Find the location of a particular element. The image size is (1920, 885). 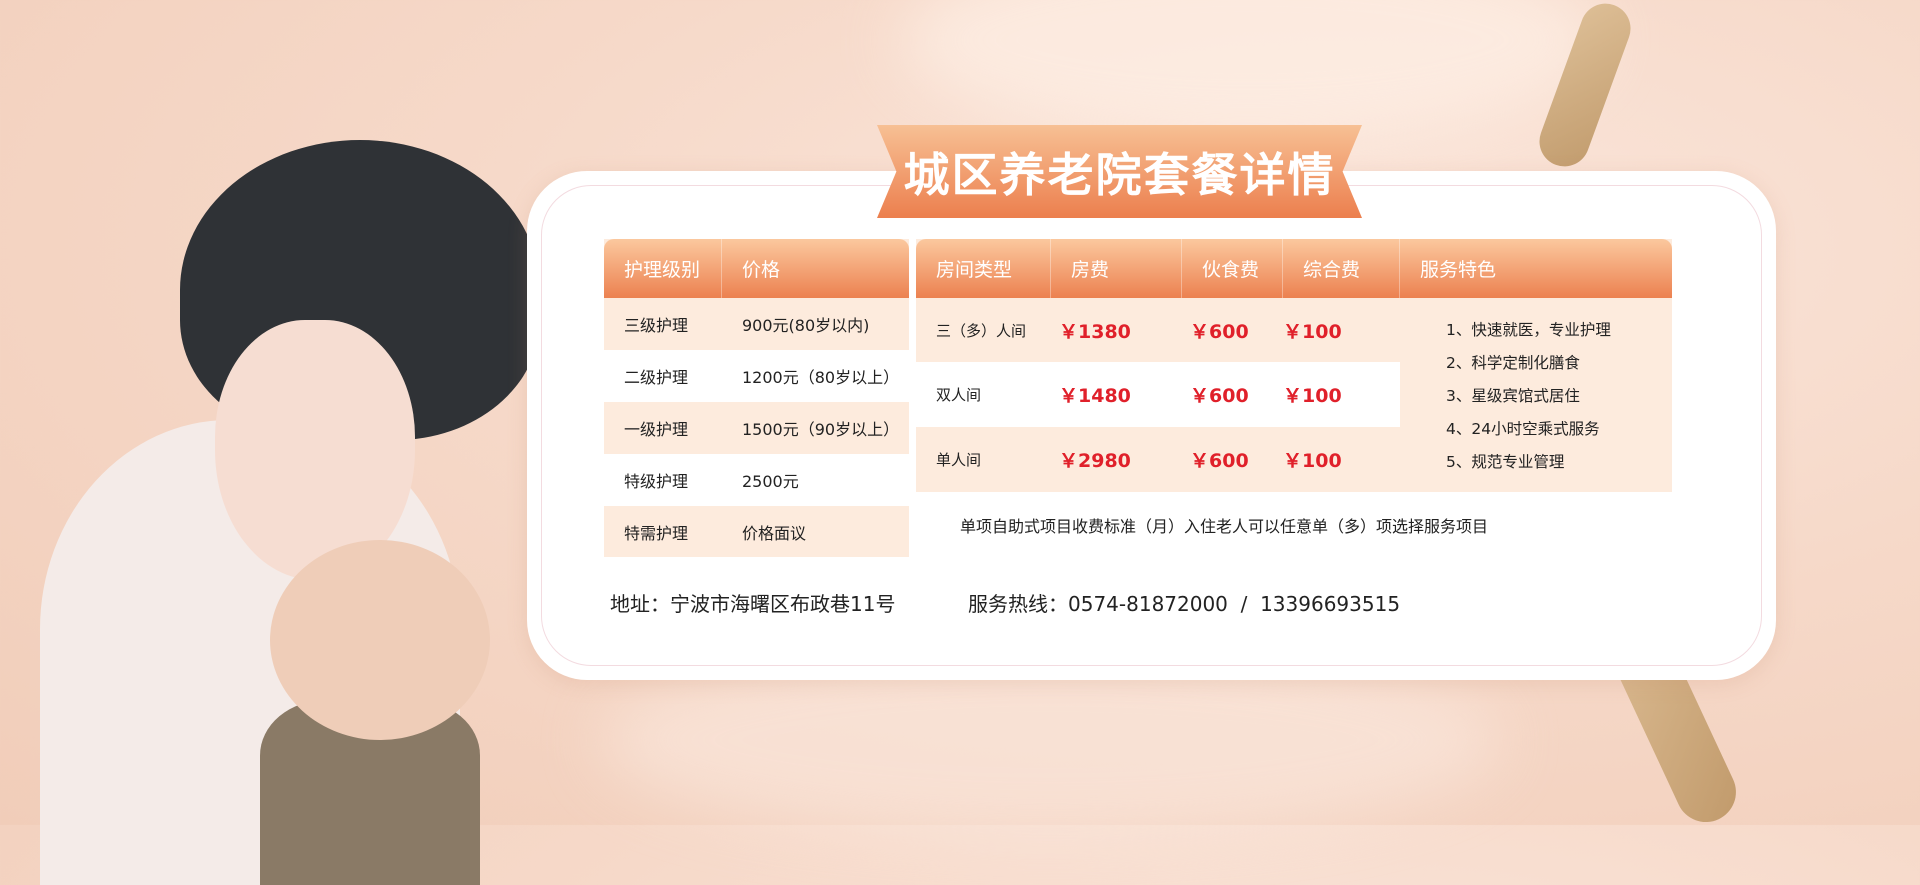

table-row: 三级护理 900元(80岁以内) is located at coordinates (756, 324).